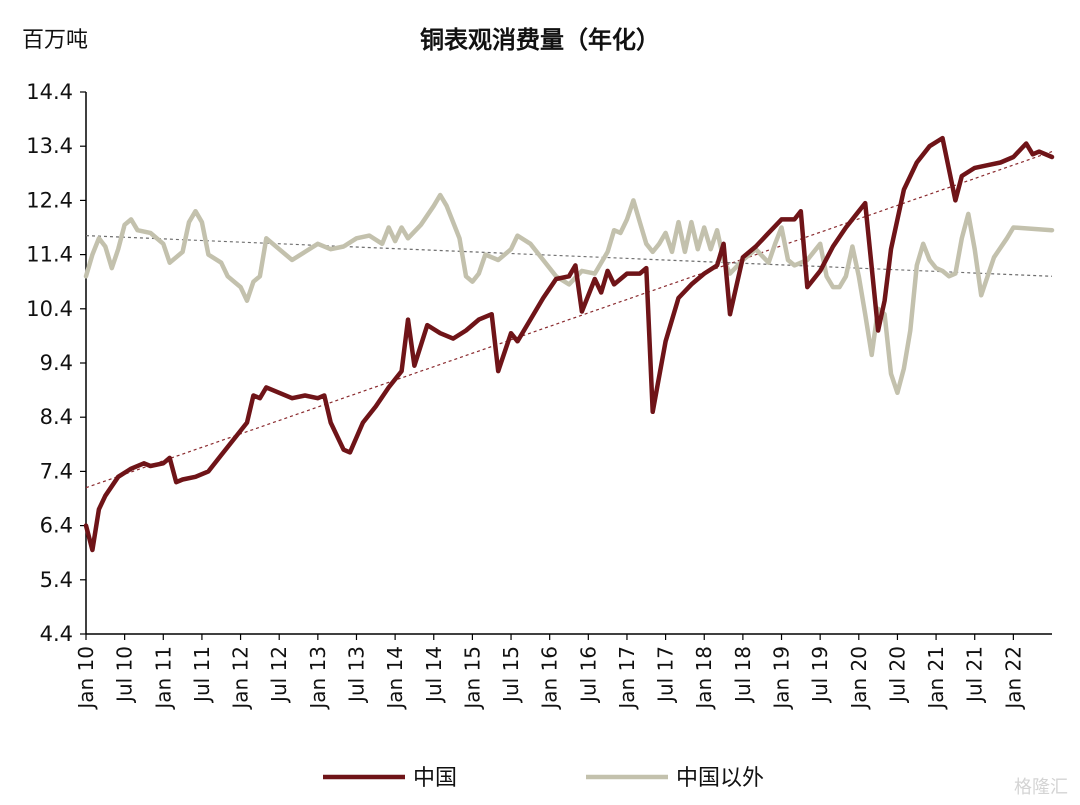  What do you see at coordinates (511, 675) in the screenshot?
I see `x-tick-label: Jul 15` at bounding box center [511, 675].